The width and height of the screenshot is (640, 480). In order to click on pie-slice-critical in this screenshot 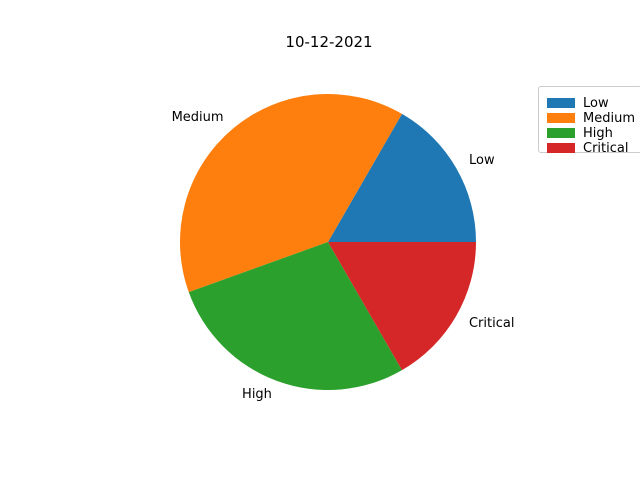, I will do `click(402, 306)`.